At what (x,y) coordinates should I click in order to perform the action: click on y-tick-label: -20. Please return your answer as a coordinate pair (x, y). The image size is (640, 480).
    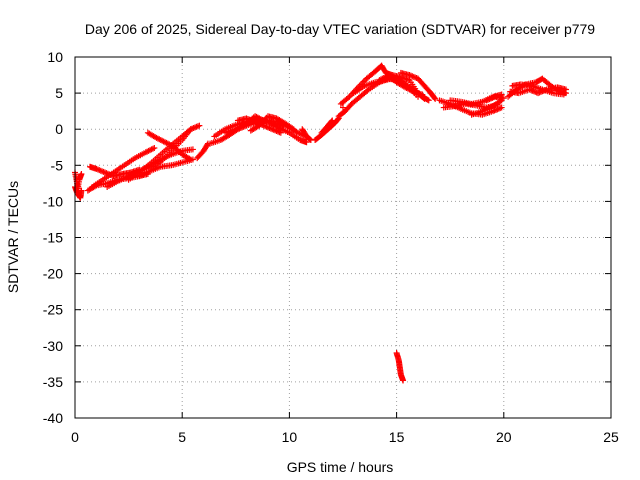
    Looking at the image, I should click on (53, 274).